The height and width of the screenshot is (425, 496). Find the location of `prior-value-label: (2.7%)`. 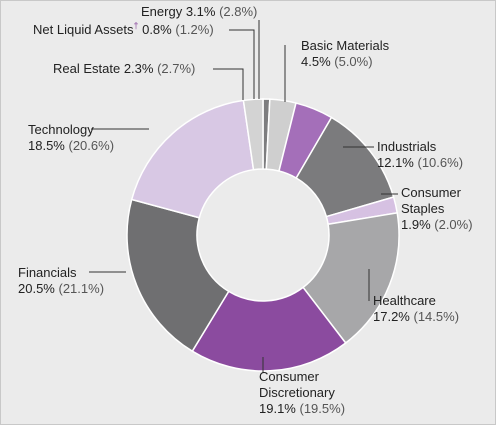

prior-value-label: (2.7%) is located at coordinates (176, 68).